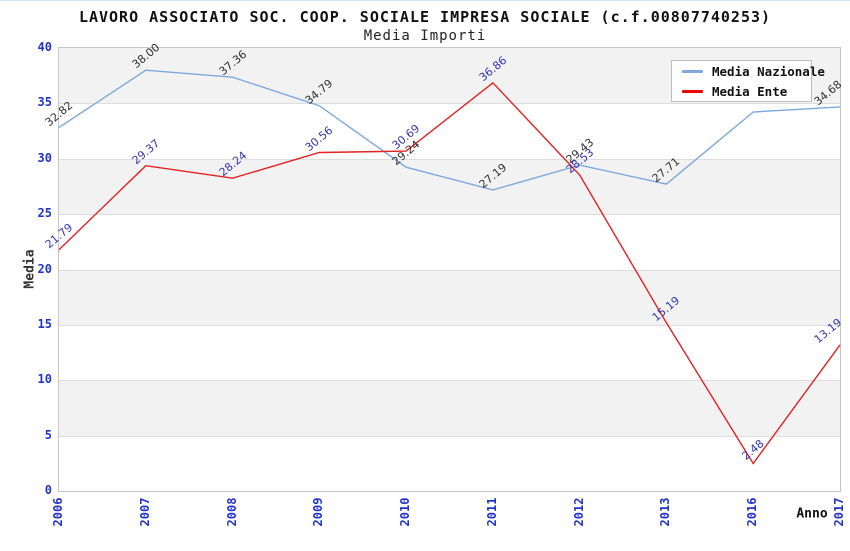  What do you see at coordinates (750, 91) in the screenshot?
I see `legend-label: Media Ente` at bounding box center [750, 91].